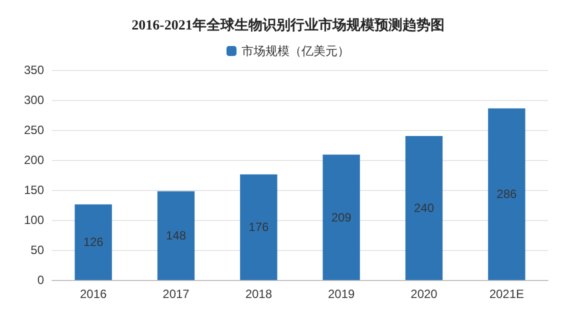  What do you see at coordinates (34, 190) in the screenshot?
I see `y-tick-label: 150` at bounding box center [34, 190].